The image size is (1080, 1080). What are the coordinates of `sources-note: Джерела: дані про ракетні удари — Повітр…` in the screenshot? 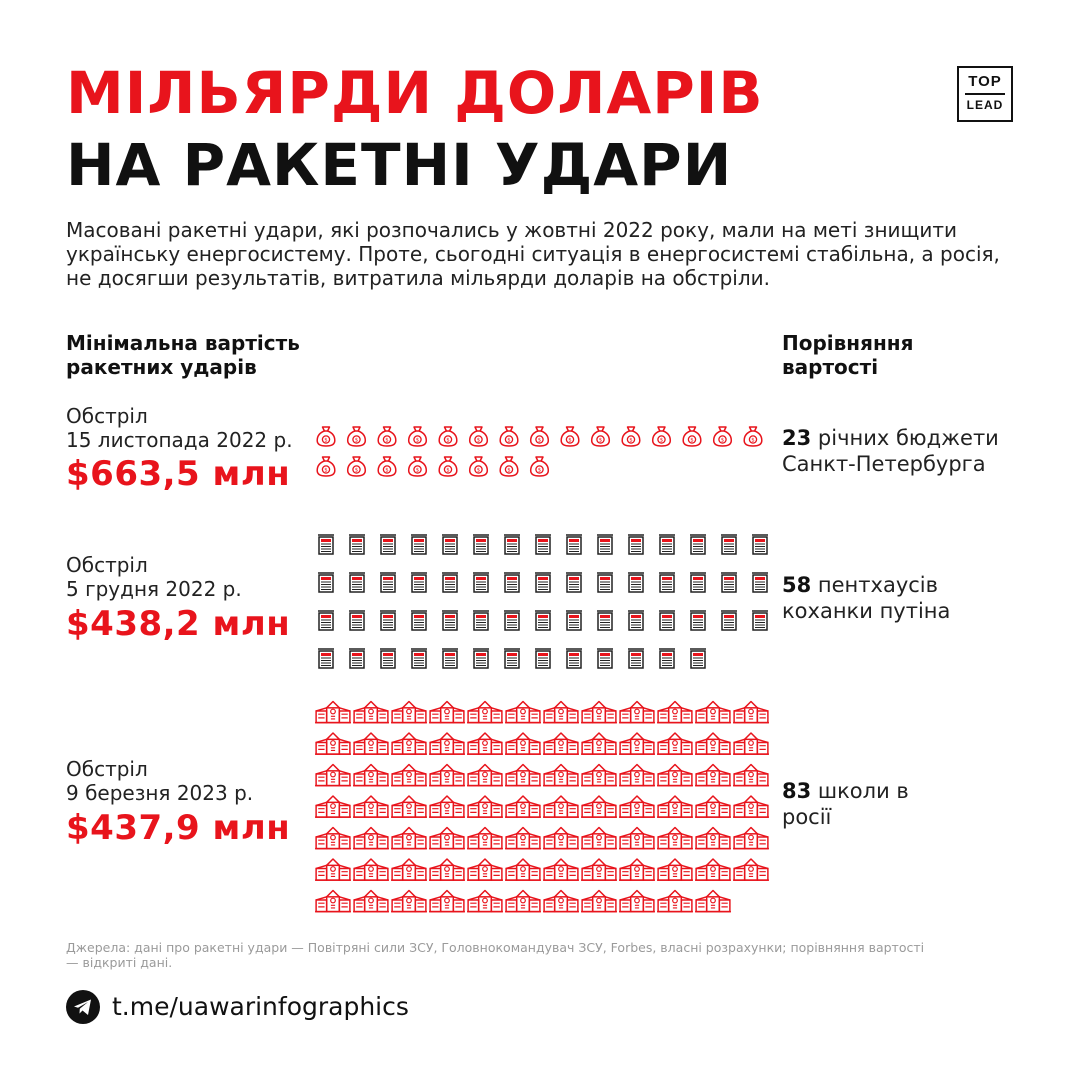 It's located at (495, 955).